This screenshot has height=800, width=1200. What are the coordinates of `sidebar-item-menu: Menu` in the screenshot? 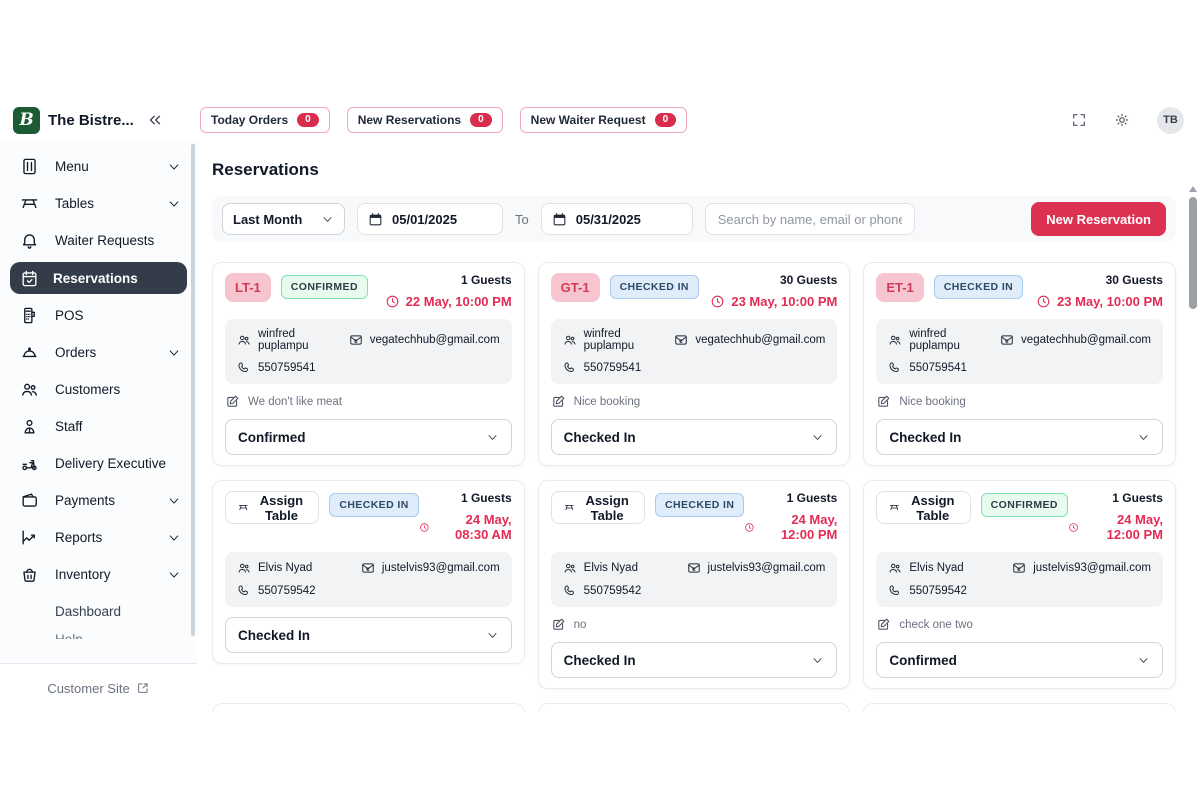 It's located at (98, 166).